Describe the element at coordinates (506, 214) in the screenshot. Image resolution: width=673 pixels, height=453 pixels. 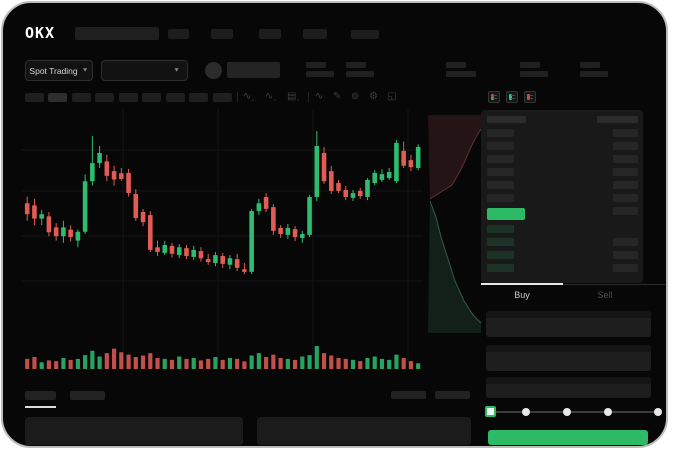
I see `last-price-bar` at that location.